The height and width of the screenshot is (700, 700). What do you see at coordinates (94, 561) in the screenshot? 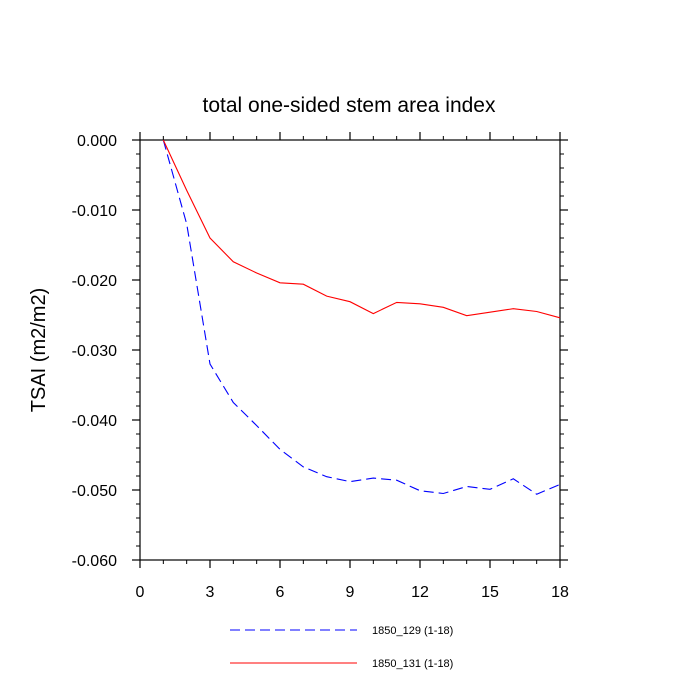
I see `y-tick-label: -0.060` at bounding box center [94, 561].